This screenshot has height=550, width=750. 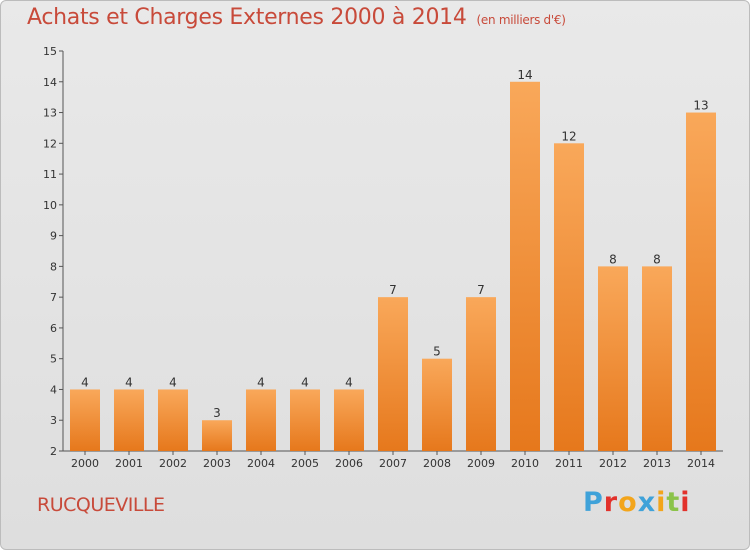 I want to click on data-label: 5, so click(x=437, y=352).